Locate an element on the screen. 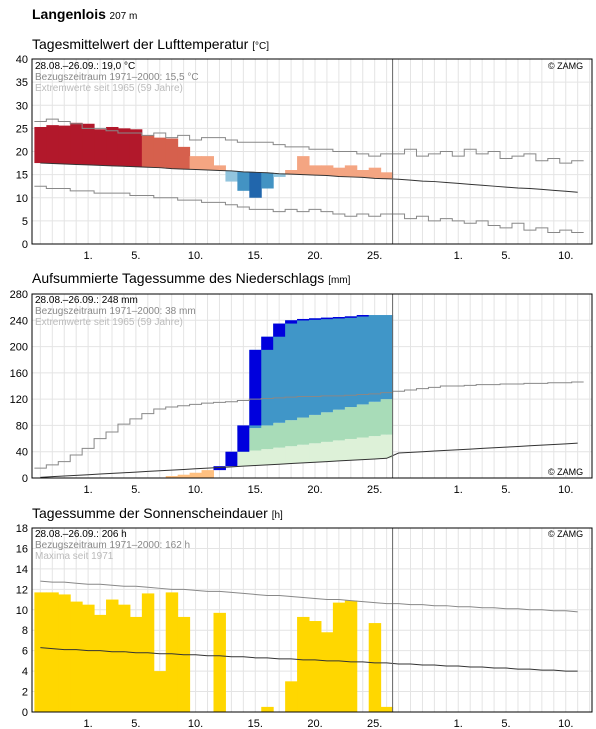 Image resolution: width=596 pixels, height=729 pixels. prec-ytick-label: 120 is located at coordinates (19, 400).